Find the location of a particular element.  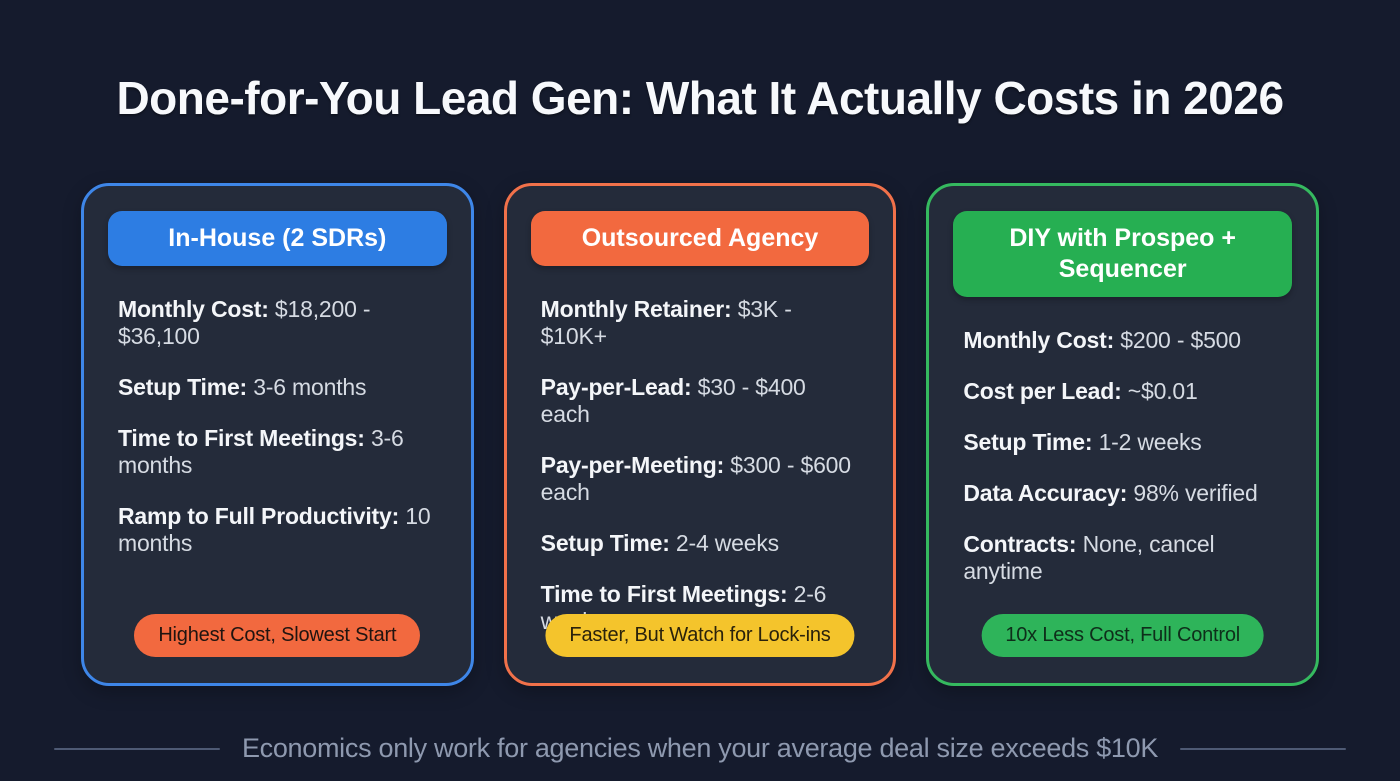

stat-monthly-retainer: Monthly Retainer: $3K - $10K+ is located at coordinates (700, 323).